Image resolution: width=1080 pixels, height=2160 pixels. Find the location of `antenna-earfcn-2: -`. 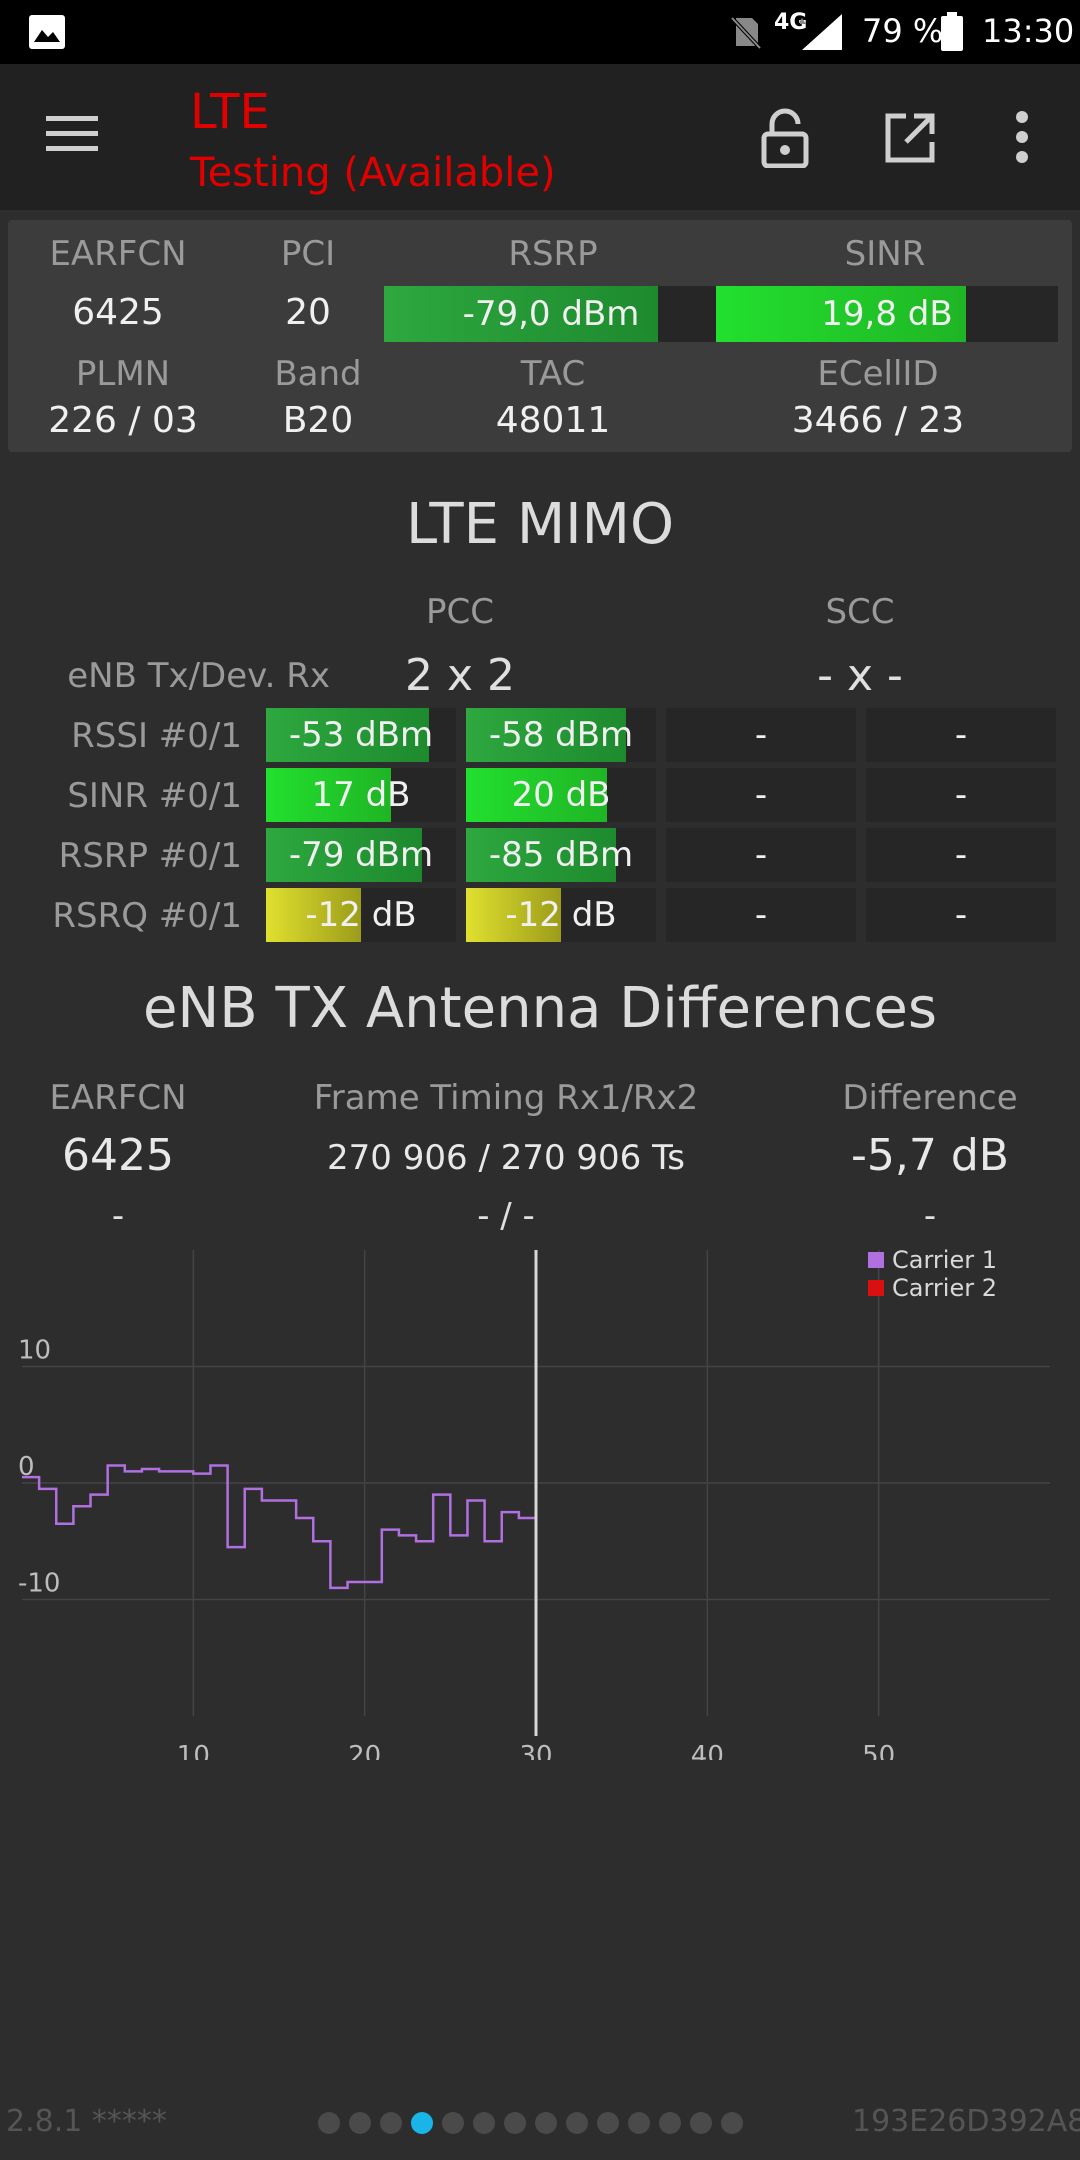

antenna-earfcn-2: - is located at coordinates (118, 1216).